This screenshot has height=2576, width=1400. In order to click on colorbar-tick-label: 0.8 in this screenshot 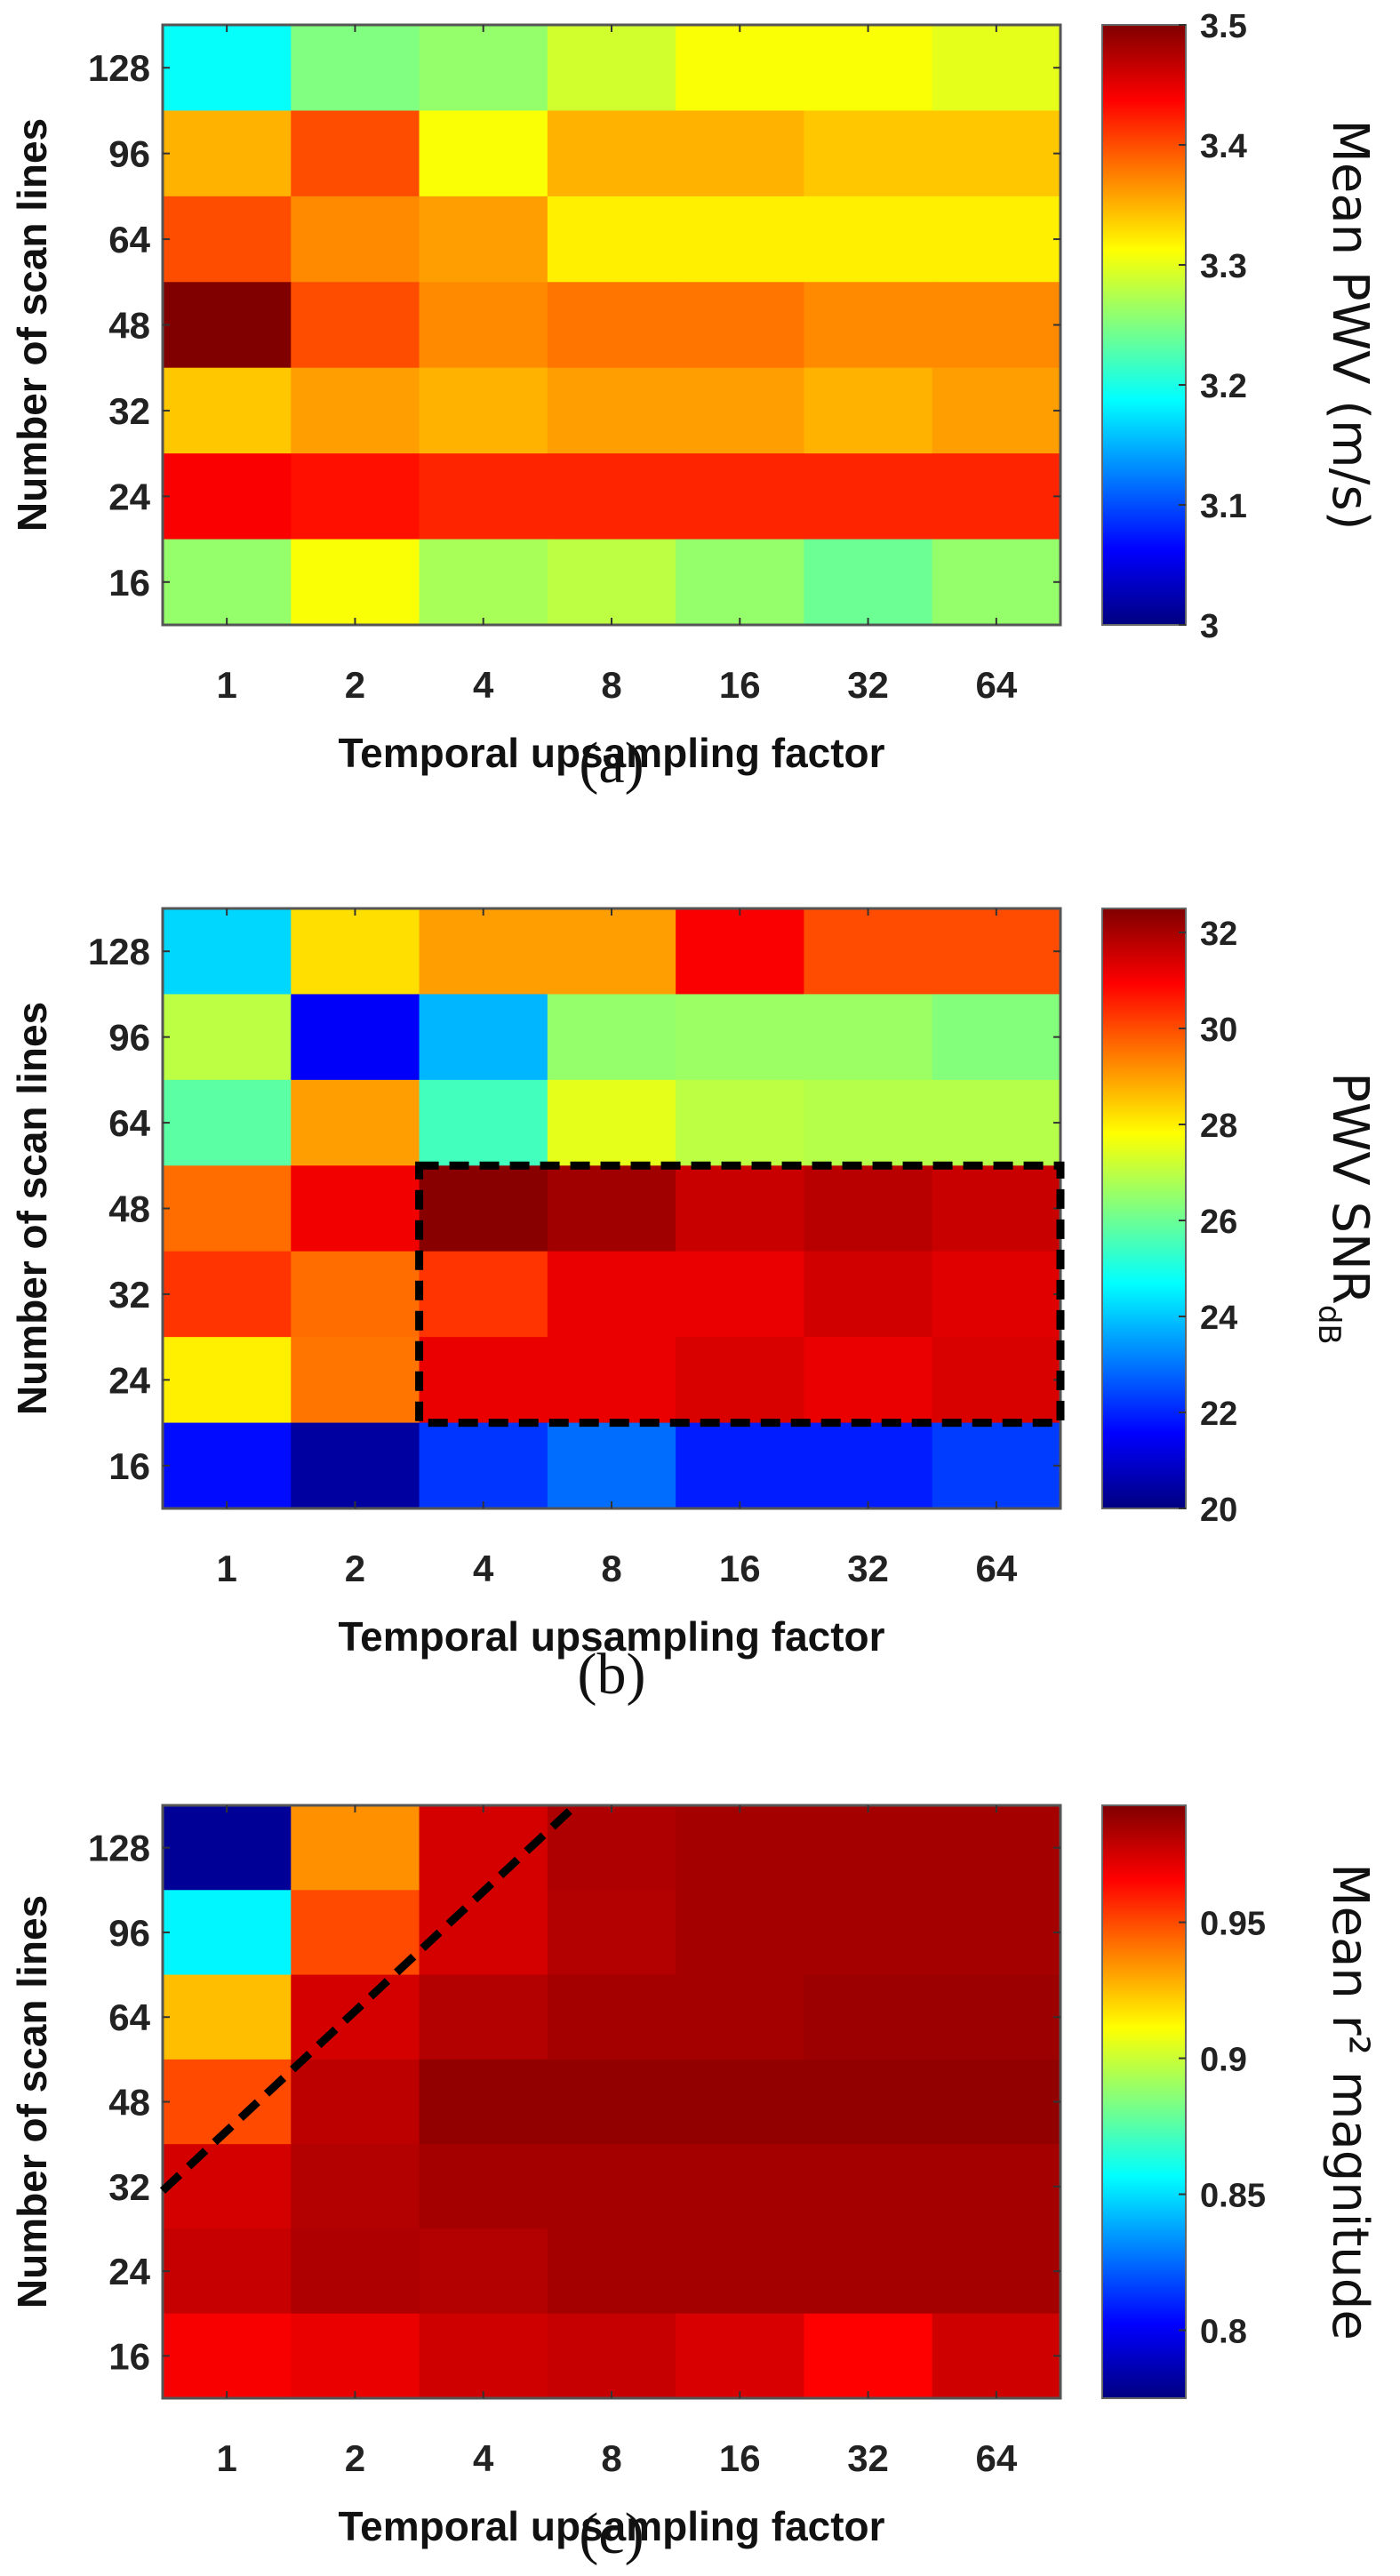, I will do `click(1223, 2332)`.